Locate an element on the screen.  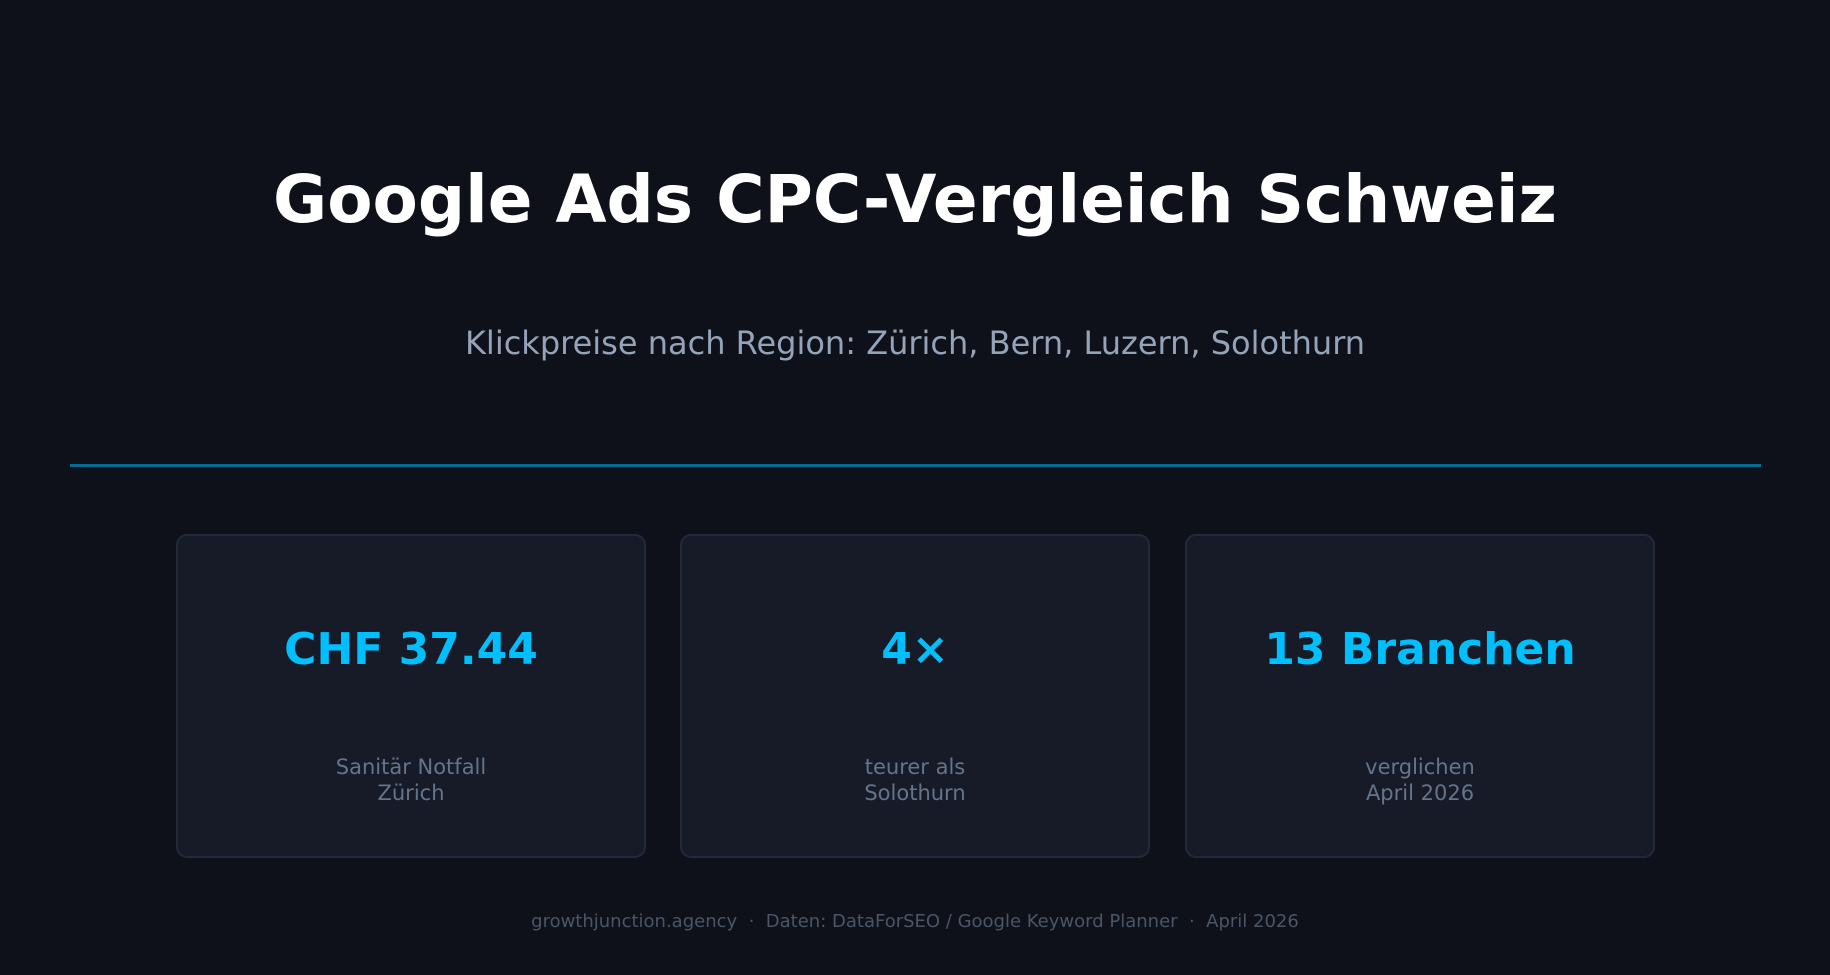
page-title: Google Ads CPC-Vergleich Schweiz is located at coordinates (915, 199).